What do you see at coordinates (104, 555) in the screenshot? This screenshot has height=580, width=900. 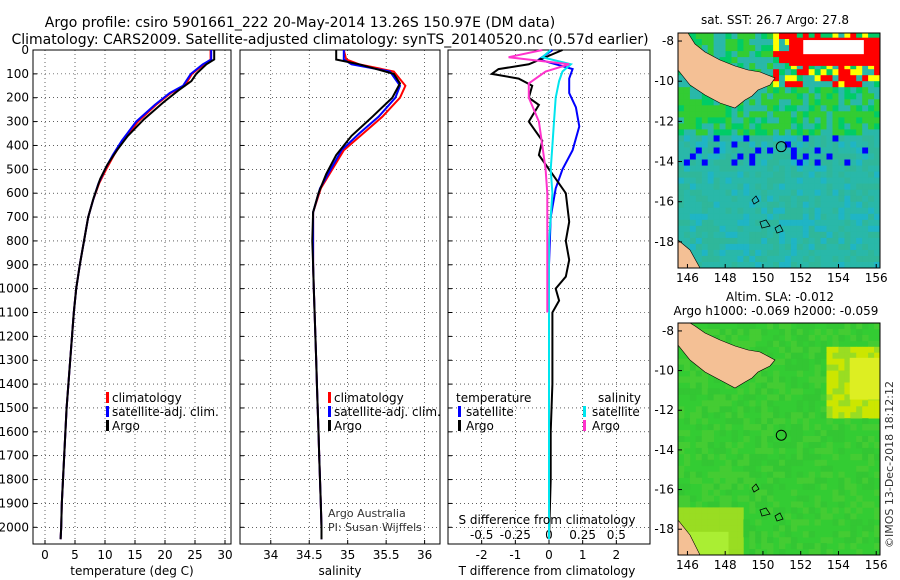 I see `x-tick-label: 10` at bounding box center [104, 555].